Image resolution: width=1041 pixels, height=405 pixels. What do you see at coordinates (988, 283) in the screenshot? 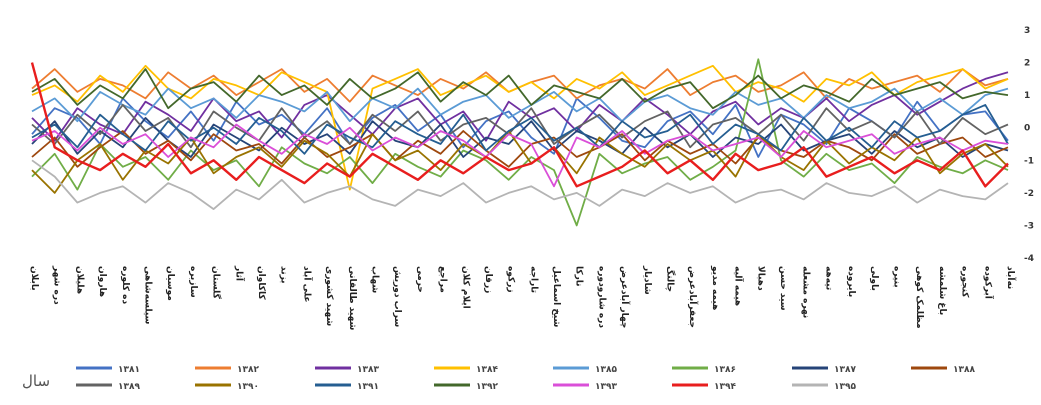
I see `x-tick-label: آبرکوده` at bounding box center [988, 283].